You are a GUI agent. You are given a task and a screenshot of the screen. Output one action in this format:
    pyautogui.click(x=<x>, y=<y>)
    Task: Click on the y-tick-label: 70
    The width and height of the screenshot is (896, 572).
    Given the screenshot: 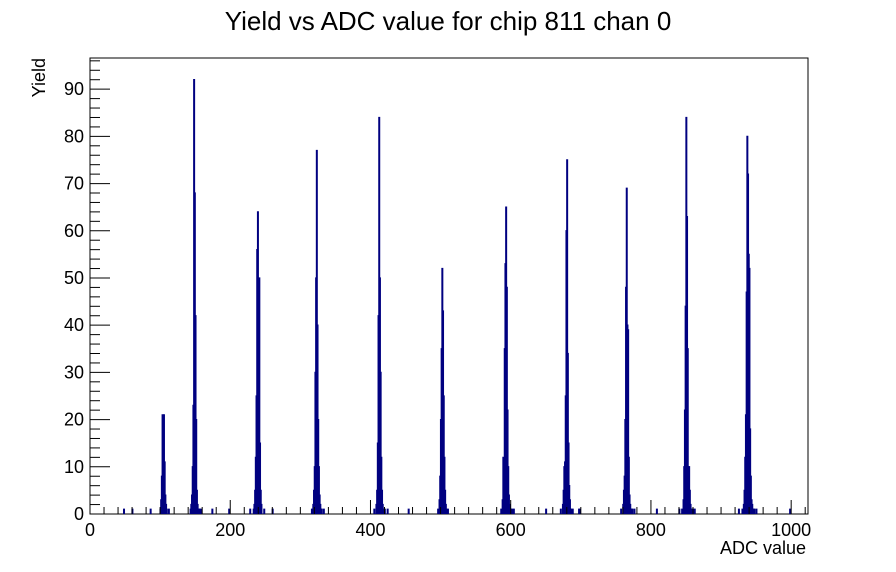 What is the action you would take?
    pyautogui.click(x=74, y=184)
    